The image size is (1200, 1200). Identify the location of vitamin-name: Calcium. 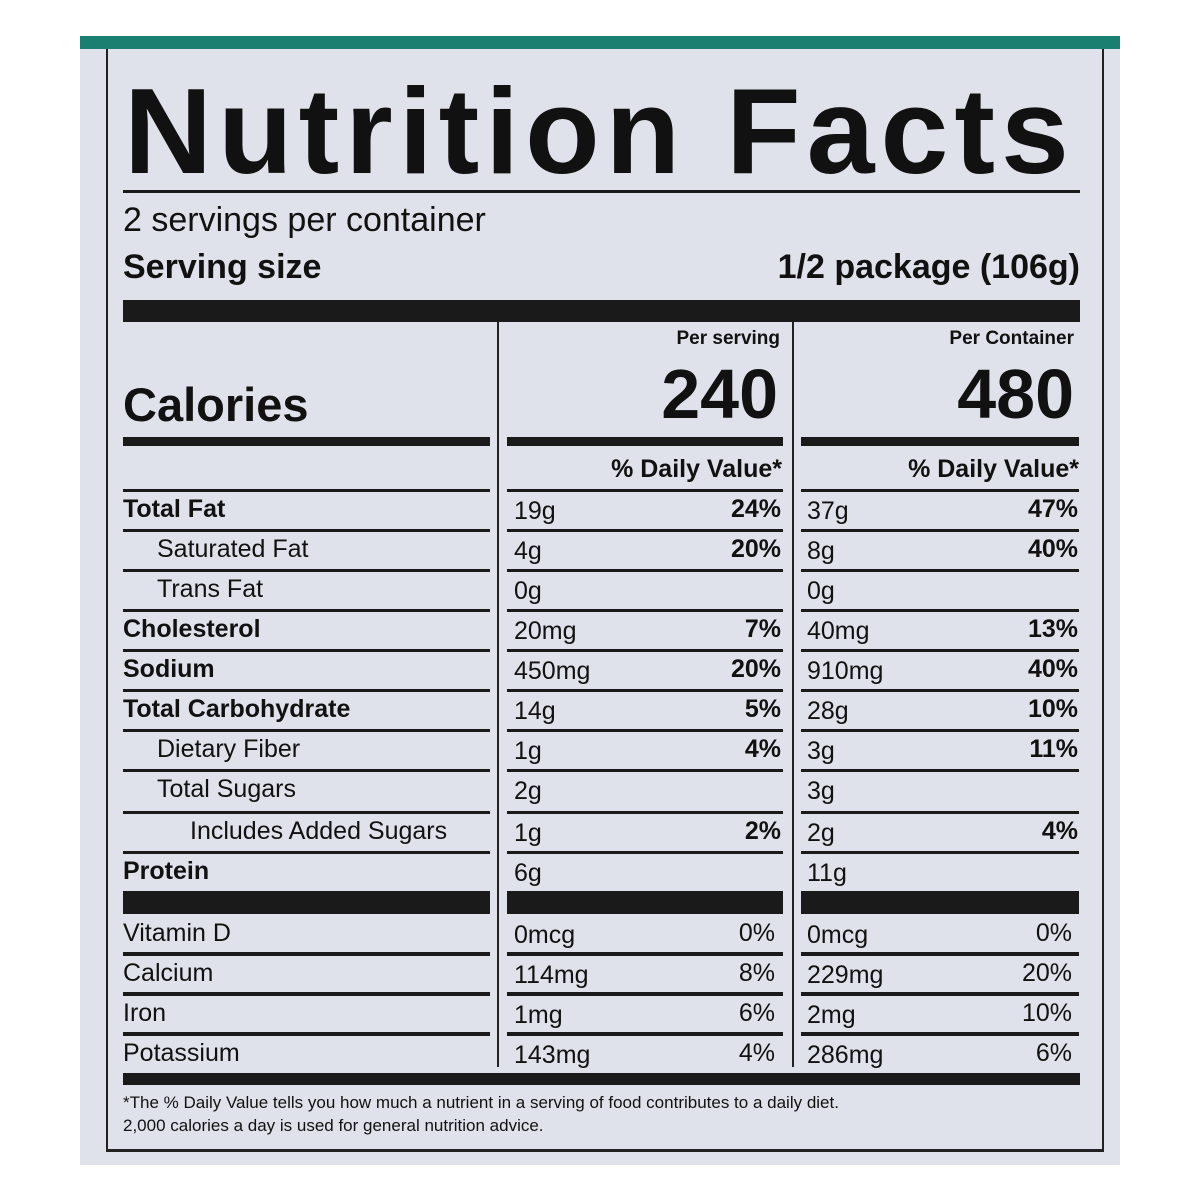
(168, 973).